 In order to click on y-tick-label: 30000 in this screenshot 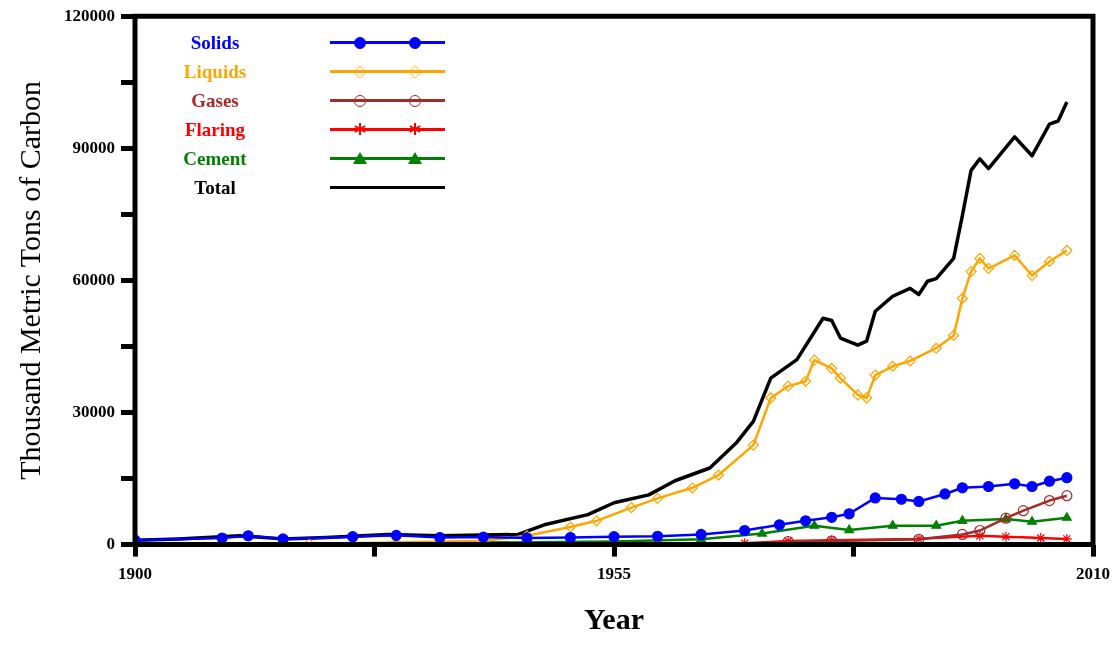, I will do `click(93, 411)`.